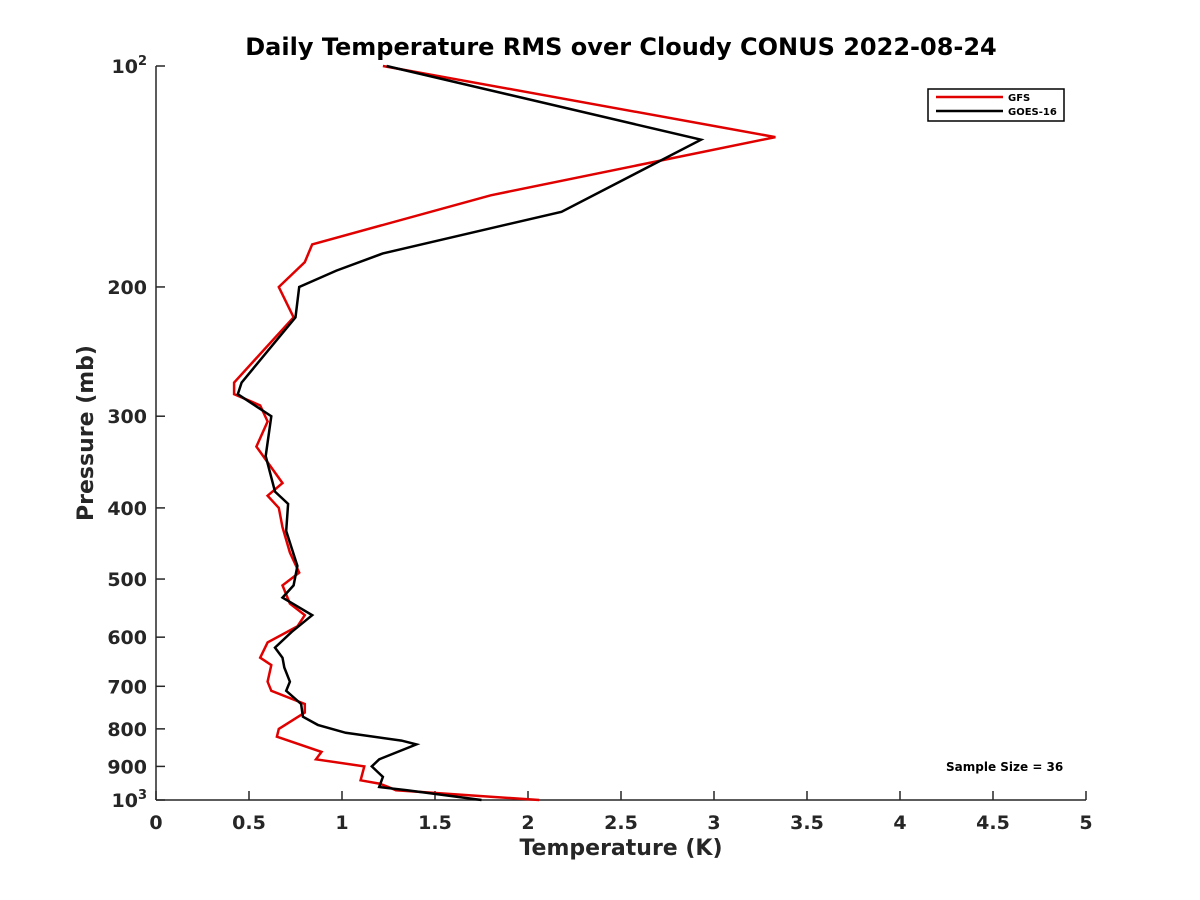  What do you see at coordinates (127, 638) in the screenshot?
I see `y-tick-label: 600` at bounding box center [127, 638].